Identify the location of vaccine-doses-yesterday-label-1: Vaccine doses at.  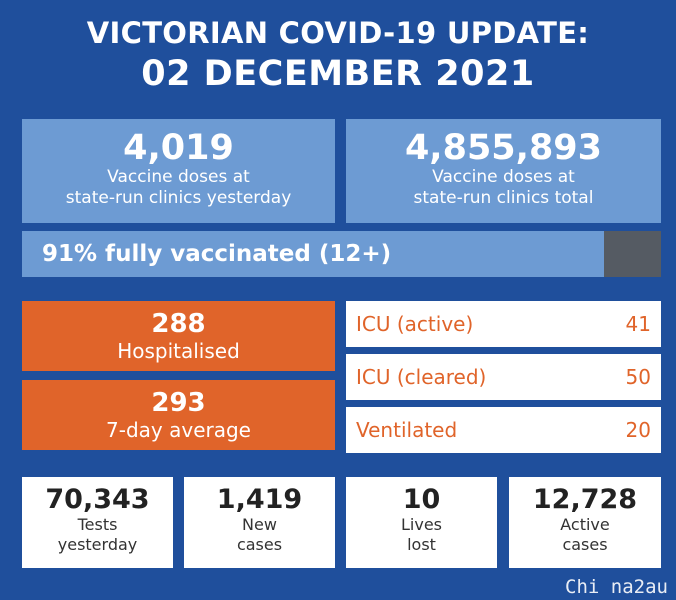
(178, 177).